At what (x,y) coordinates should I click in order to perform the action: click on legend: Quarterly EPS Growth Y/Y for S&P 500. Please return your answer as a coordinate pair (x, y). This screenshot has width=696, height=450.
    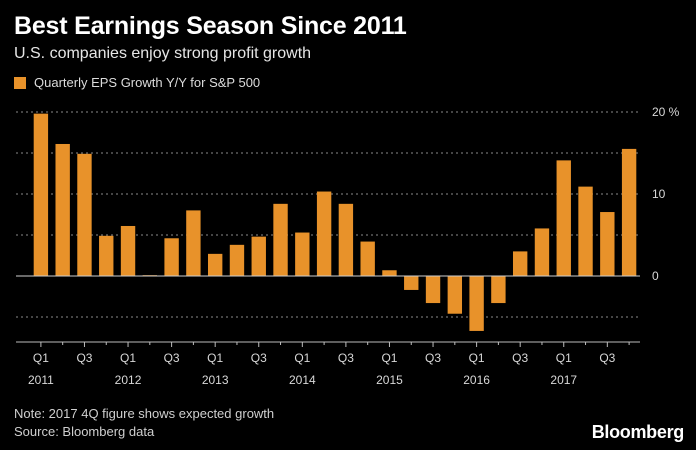
    Looking at the image, I should click on (137, 82).